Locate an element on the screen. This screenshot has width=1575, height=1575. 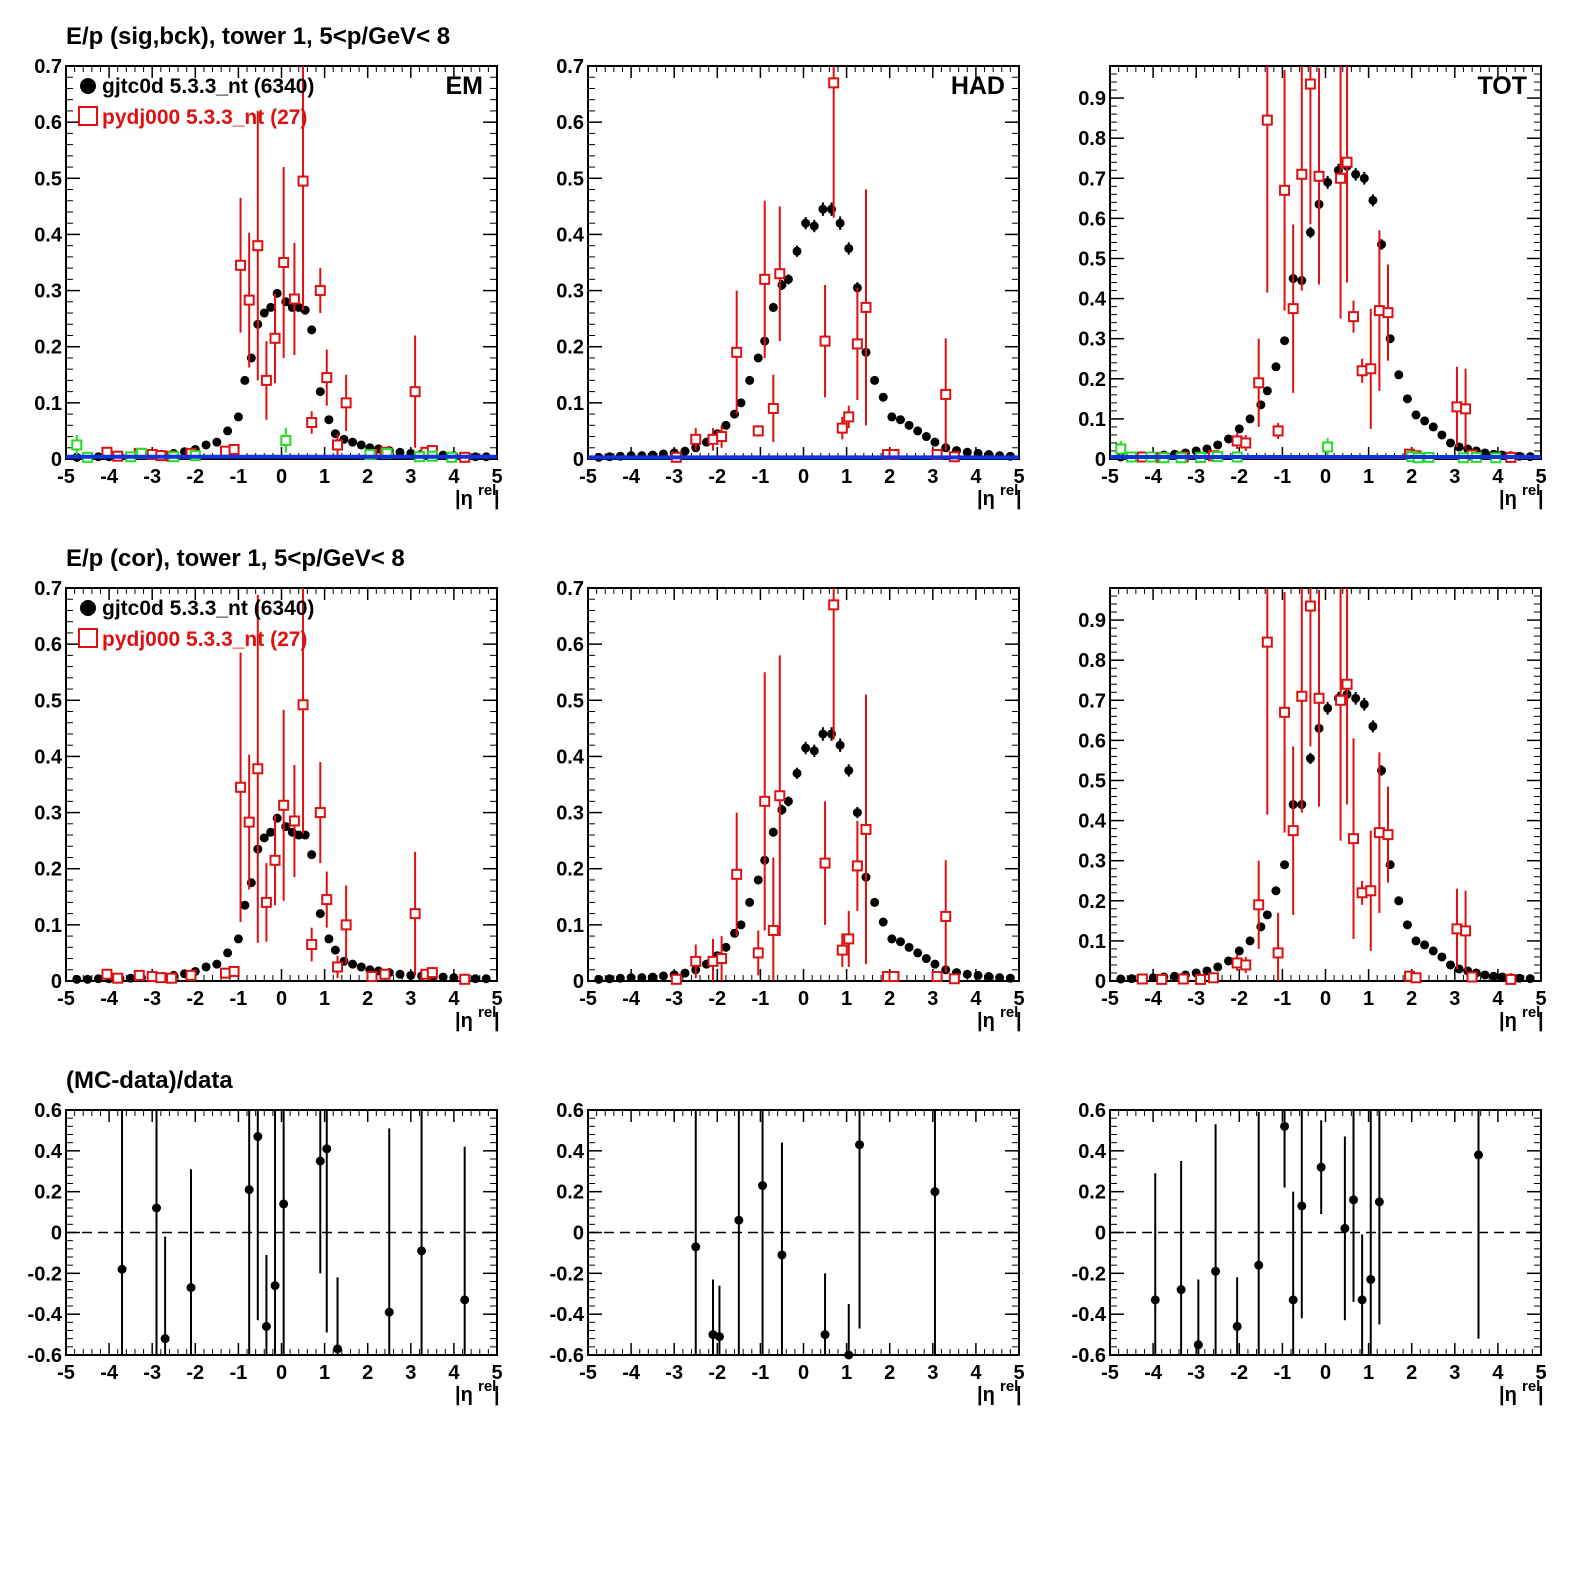
y-tick-label: 0.2 is located at coordinates (570, 348).